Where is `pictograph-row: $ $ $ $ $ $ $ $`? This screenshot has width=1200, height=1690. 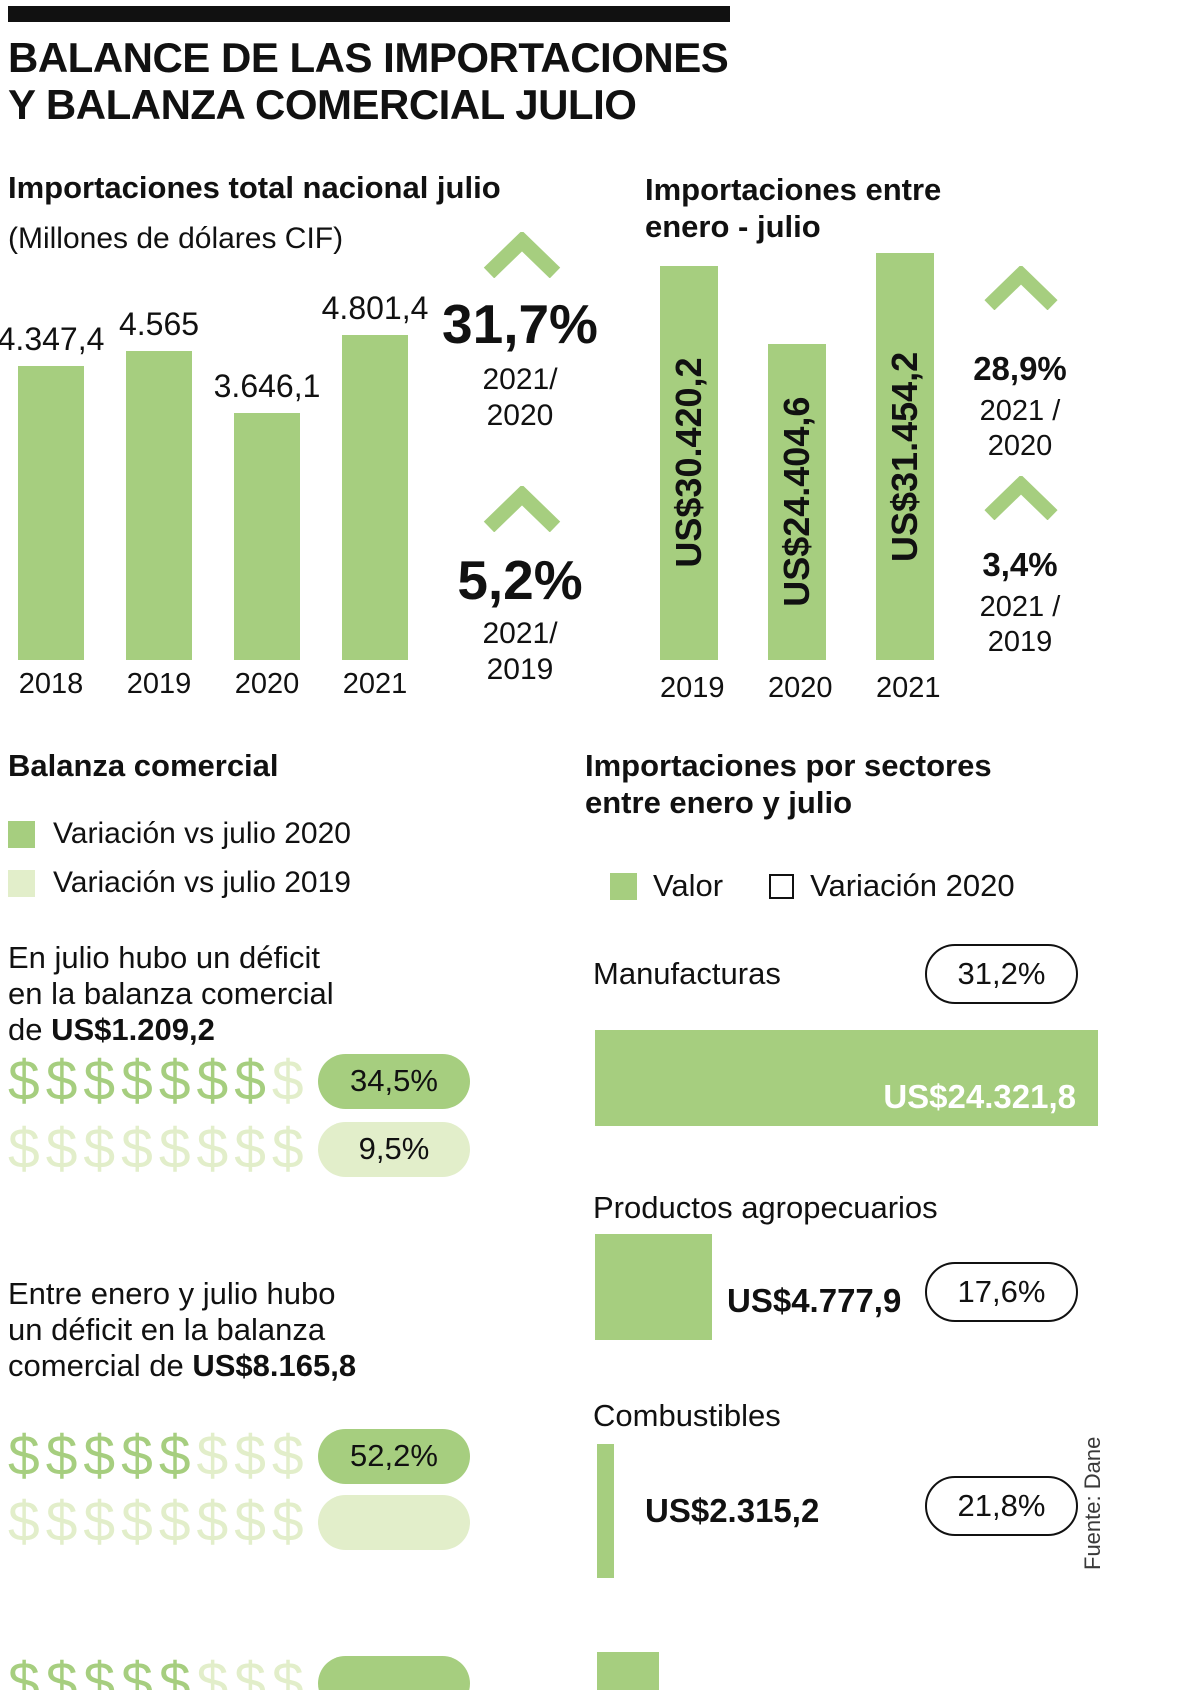
pictograph-row: $ $ $ $ $ $ $ $ is located at coordinates (239, 1522).